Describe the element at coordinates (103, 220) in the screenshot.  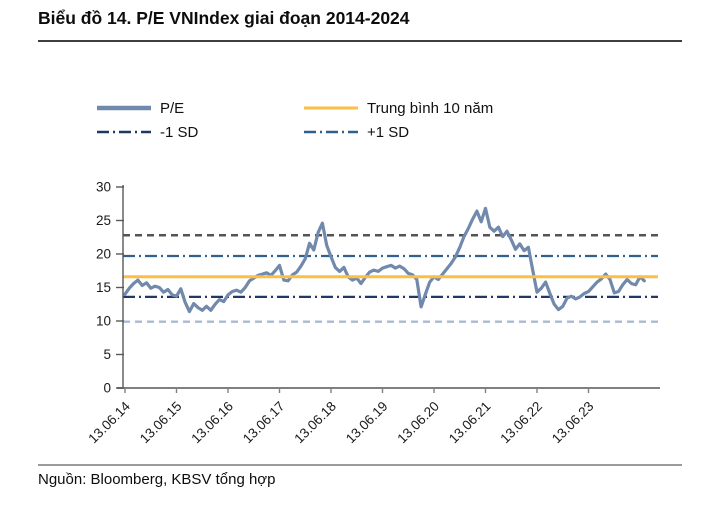
I see `y-tick-label: 25` at that location.